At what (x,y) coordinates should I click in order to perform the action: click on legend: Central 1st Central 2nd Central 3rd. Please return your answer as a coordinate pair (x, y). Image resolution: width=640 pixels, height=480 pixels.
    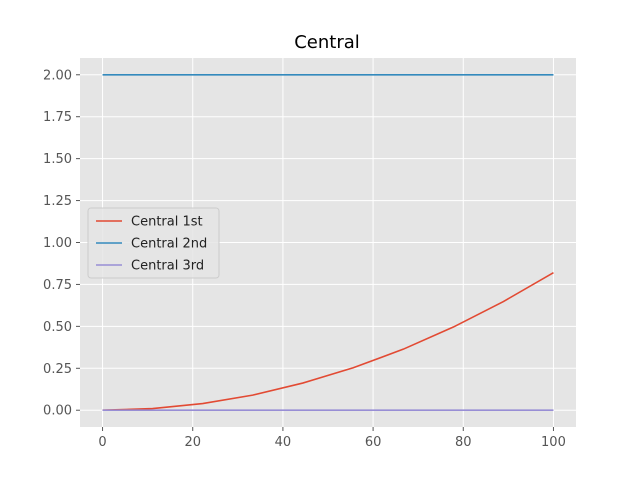
    Looking at the image, I should click on (153, 243).